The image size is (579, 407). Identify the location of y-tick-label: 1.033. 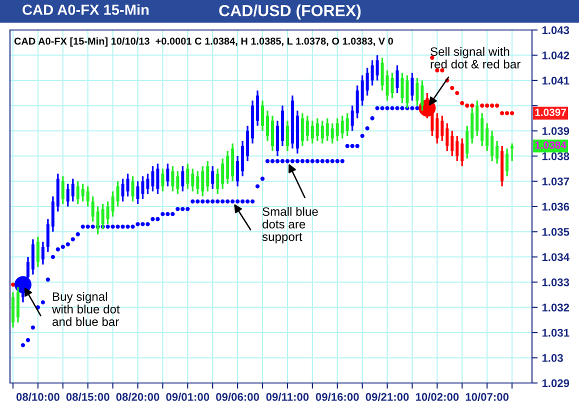
(556, 282).